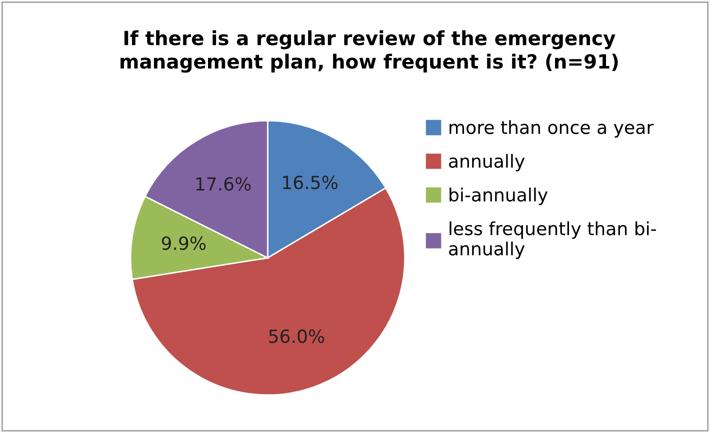  I want to click on data-label: 56.0%, so click(296, 336).